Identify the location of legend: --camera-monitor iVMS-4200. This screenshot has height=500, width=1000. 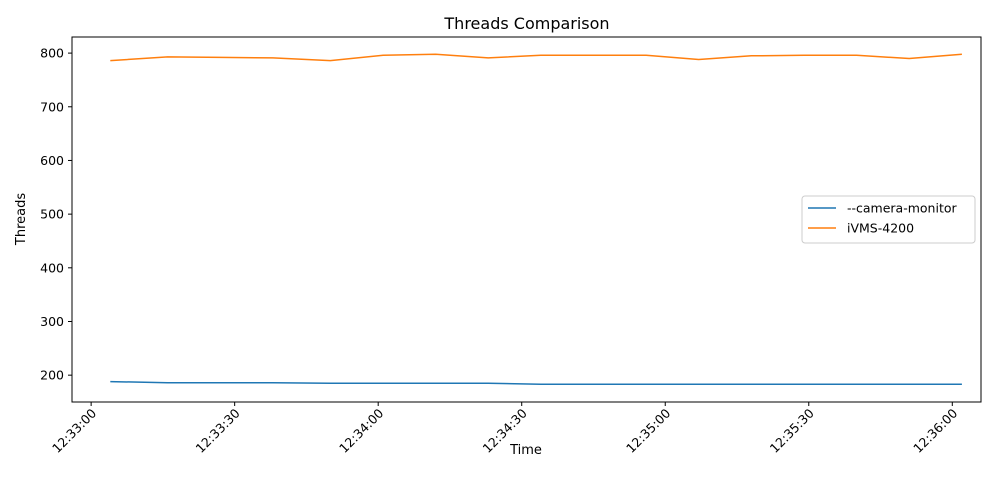
(888, 219).